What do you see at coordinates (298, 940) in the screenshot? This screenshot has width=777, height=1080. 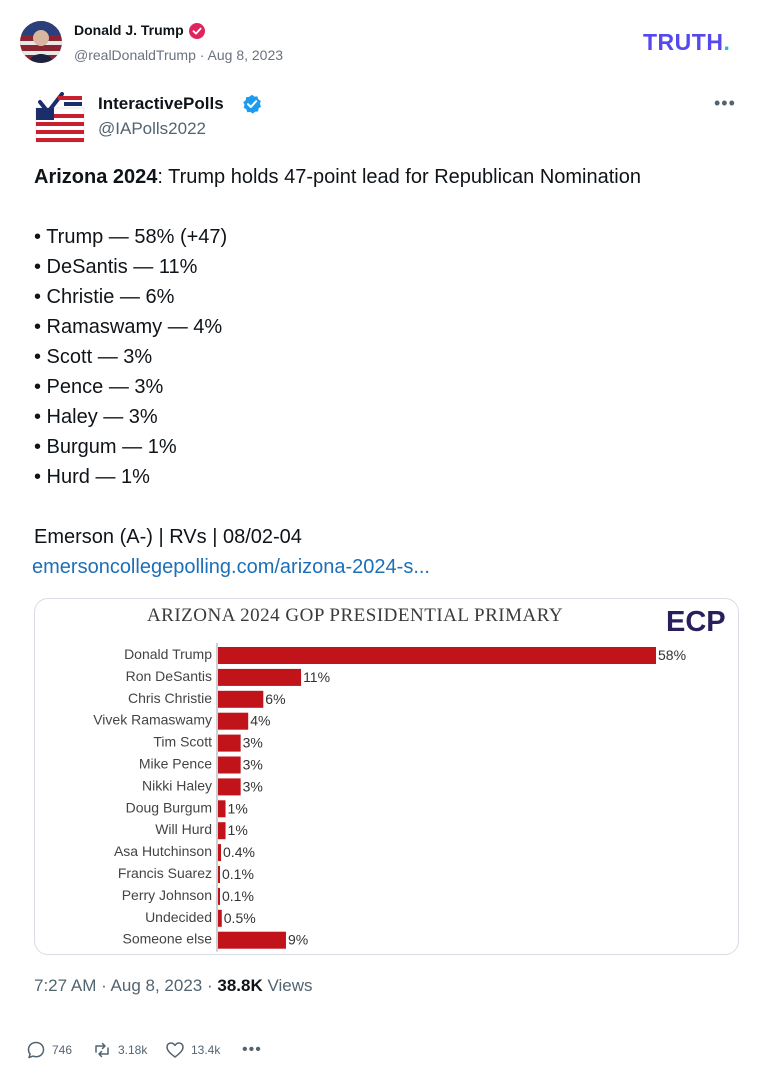 I see `bar-value-label: 9%` at bounding box center [298, 940].